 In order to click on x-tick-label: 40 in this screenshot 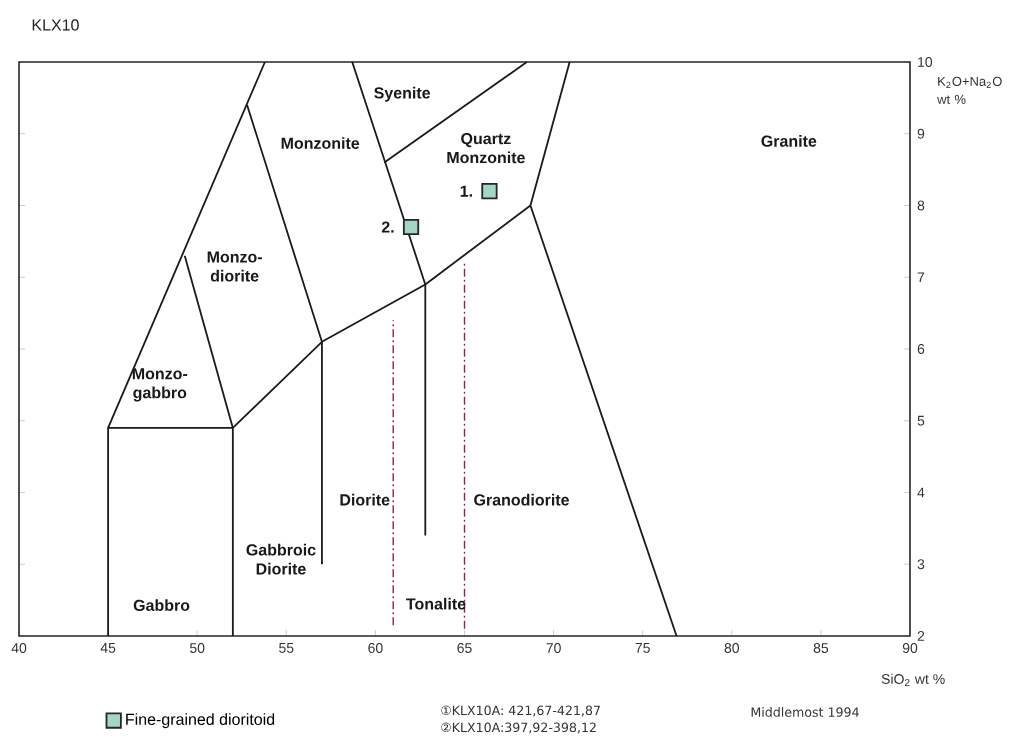, I will do `click(19, 648)`.